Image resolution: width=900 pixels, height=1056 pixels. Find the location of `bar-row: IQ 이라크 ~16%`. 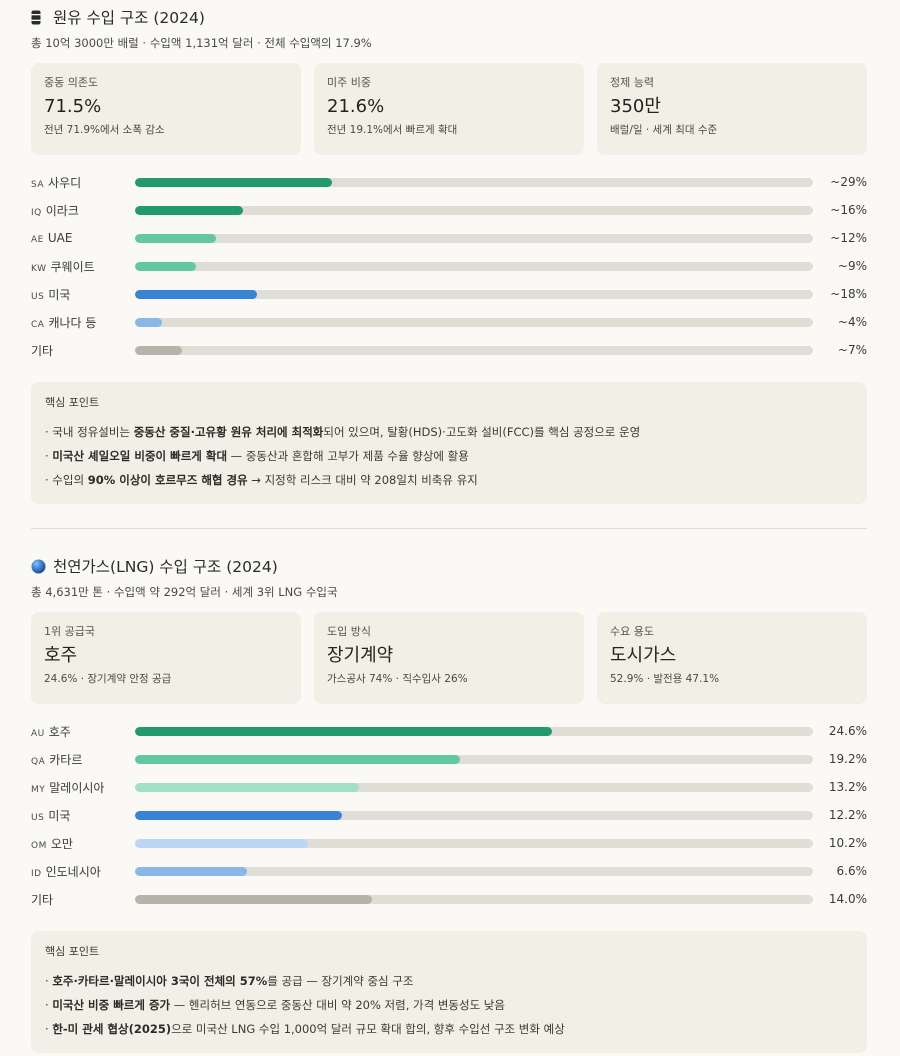

bar-row: IQ 이라크 ~16% is located at coordinates (449, 210).